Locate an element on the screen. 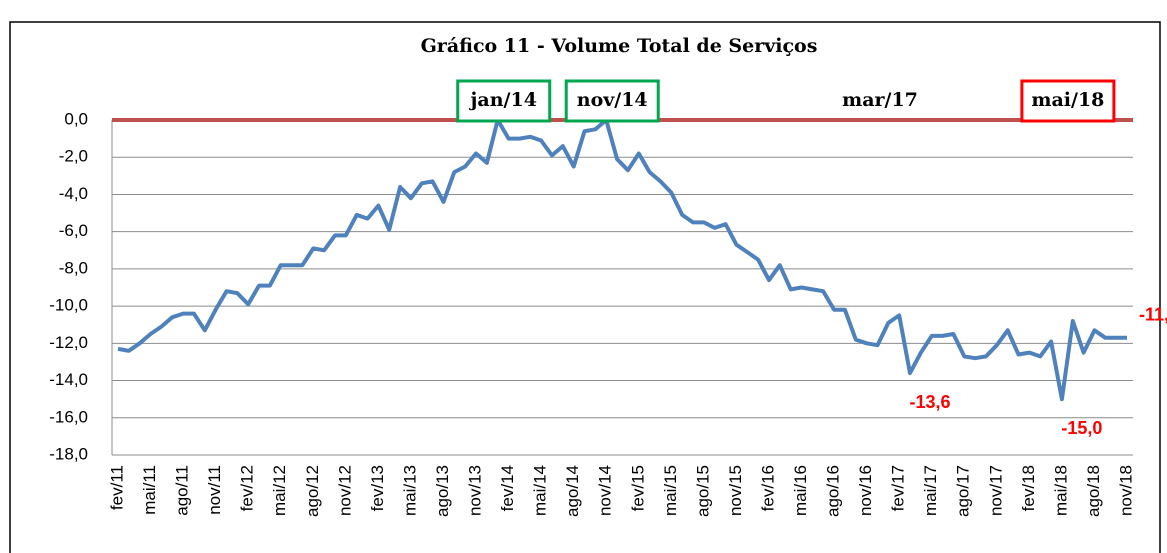 This screenshot has width=1167, height=553. x-tick-label: mai/13 is located at coordinates (409, 490).